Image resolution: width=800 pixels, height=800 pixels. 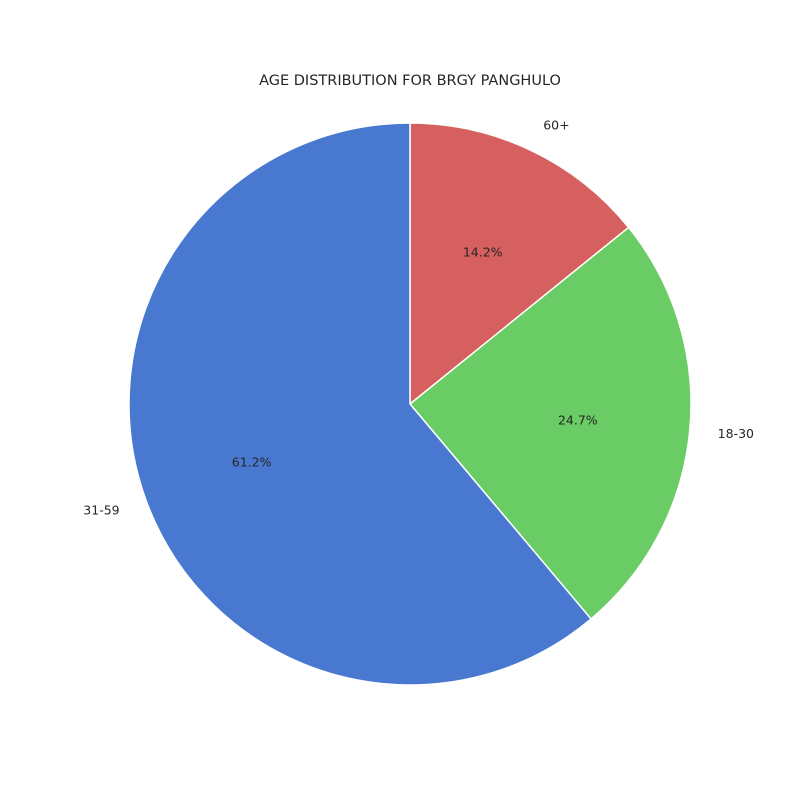 What do you see at coordinates (578, 420) in the screenshot?
I see `slice-value-label: 24.7%` at bounding box center [578, 420].